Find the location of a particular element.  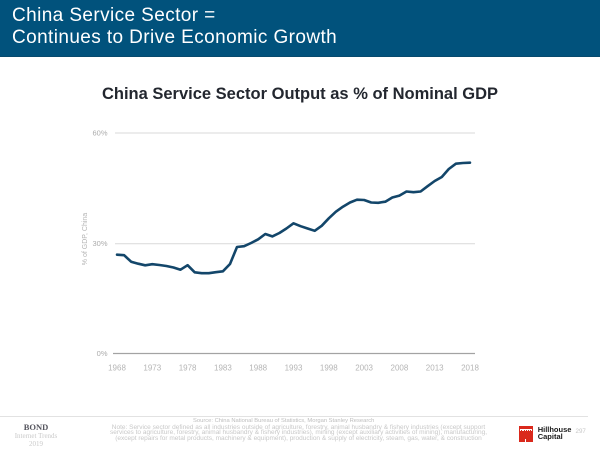

svg-text: 2008 is located at coordinates (400, 368).